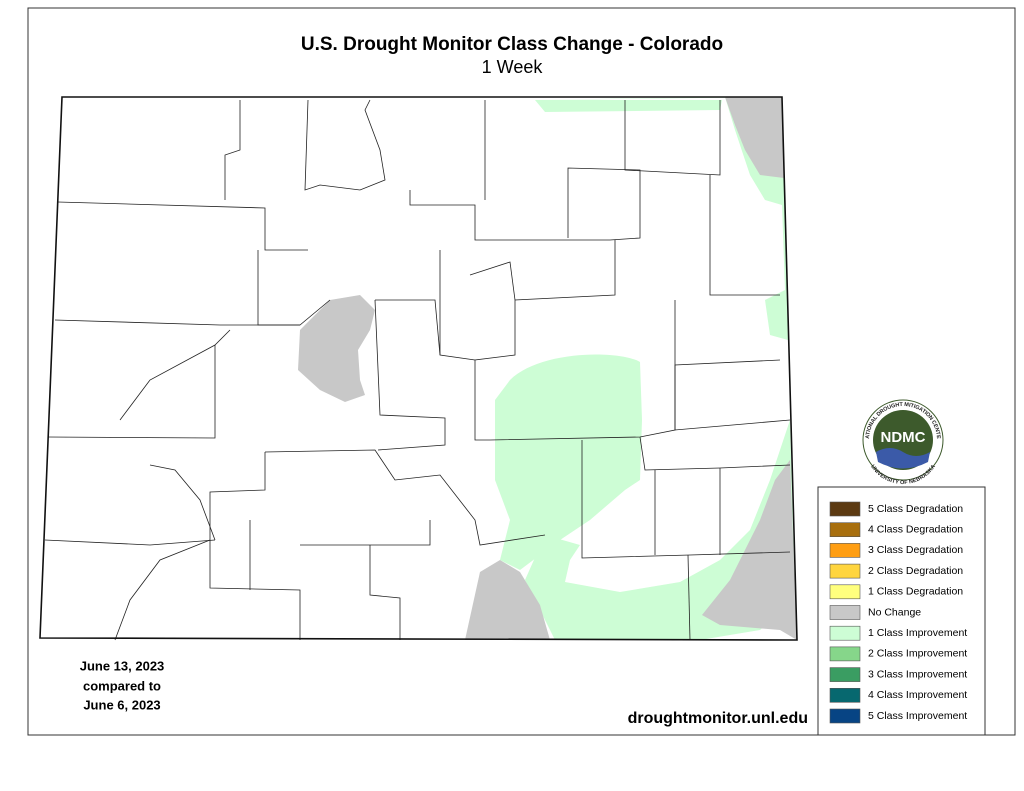 The width and height of the screenshot is (1024, 791). What do you see at coordinates (903, 437) in the screenshot?
I see `logo-name: NDMC` at bounding box center [903, 437].